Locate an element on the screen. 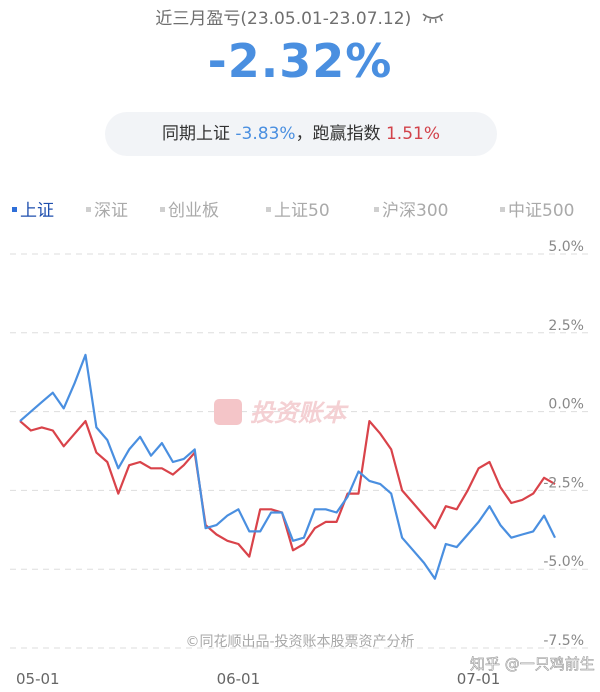 Image resolution: width=600 pixels, height=692 pixels. legend-item-shenzhen: 深证 is located at coordinates (107, 208).